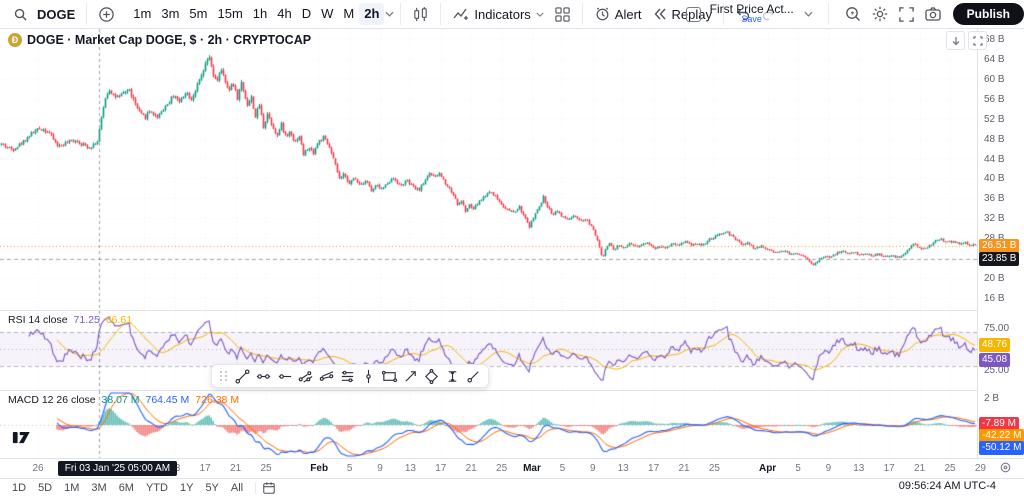  Describe the element at coordinates (142, 13) in the screenshot. I see `timeframe-1m: 1m` at that location.